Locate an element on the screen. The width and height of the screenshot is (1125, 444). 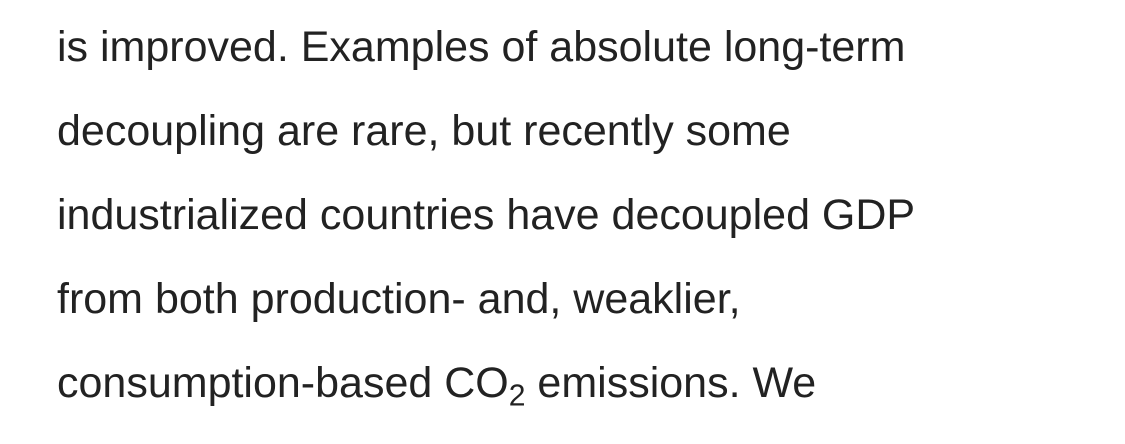
text-line-with-subscript: consumption-based CO2 emissions. We is located at coordinates (437, 384).